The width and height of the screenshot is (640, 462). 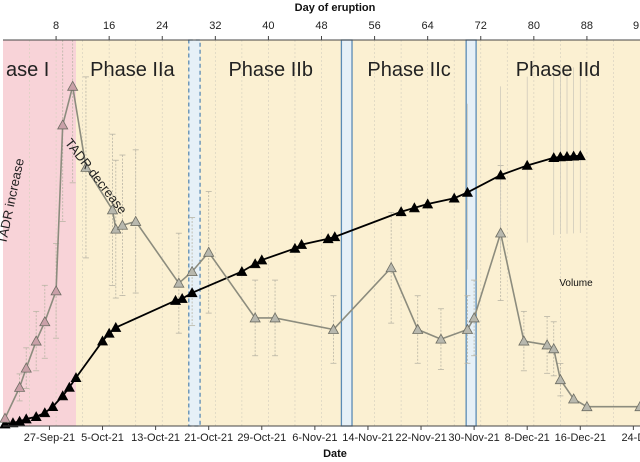 What do you see at coordinates (335, 454) in the screenshot?
I see `x-axis-title: Date` at bounding box center [335, 454].